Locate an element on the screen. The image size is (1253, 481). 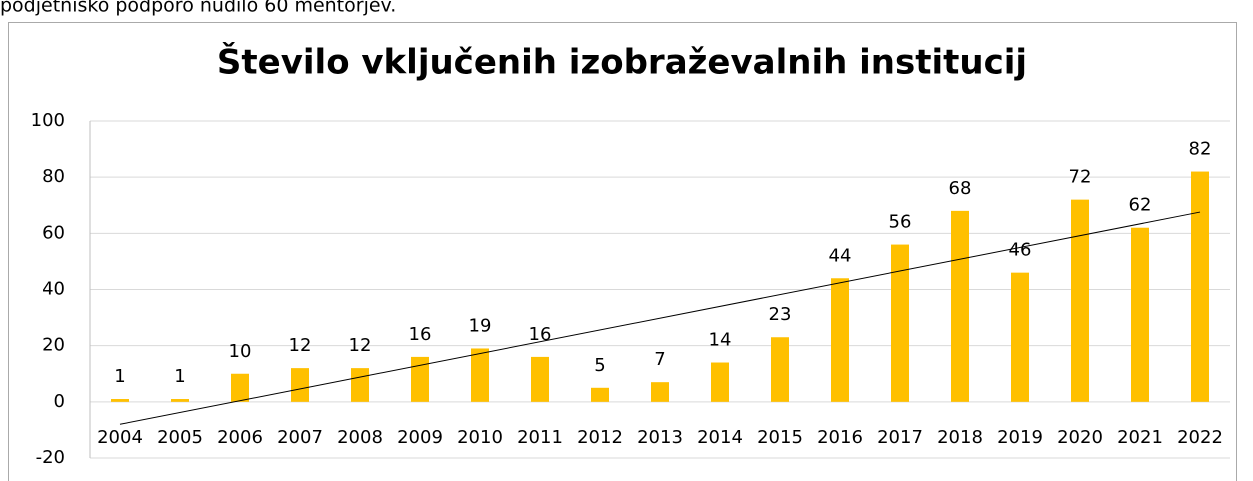
data-label: 10 is located at coordinates (240, 351).